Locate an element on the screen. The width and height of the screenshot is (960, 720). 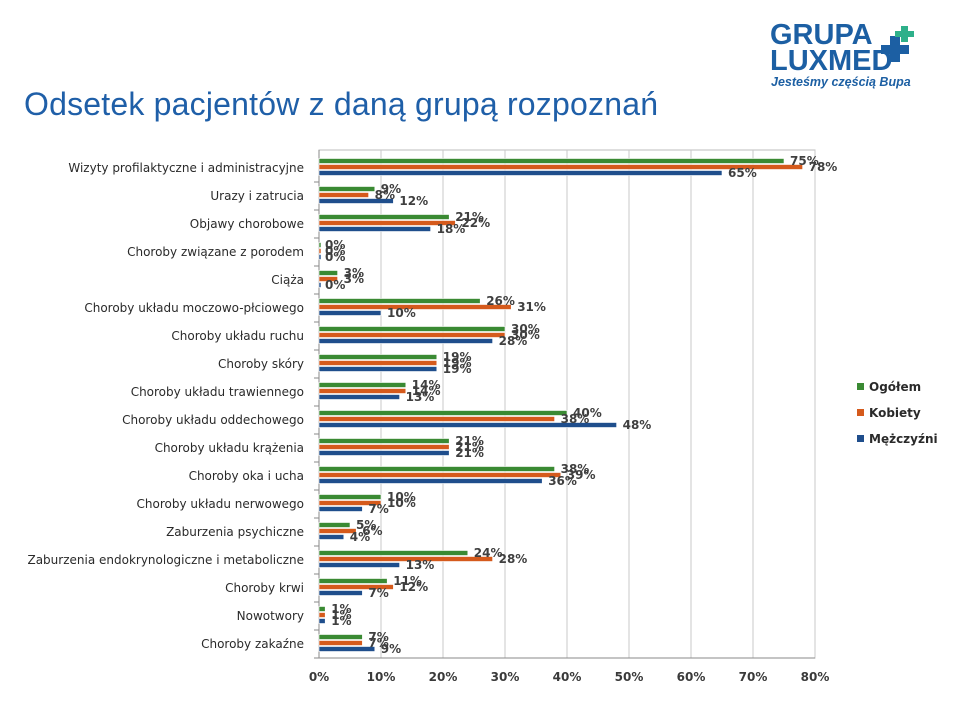
category-label: Urazy i zatrucia is located at coordinates (257, 196).